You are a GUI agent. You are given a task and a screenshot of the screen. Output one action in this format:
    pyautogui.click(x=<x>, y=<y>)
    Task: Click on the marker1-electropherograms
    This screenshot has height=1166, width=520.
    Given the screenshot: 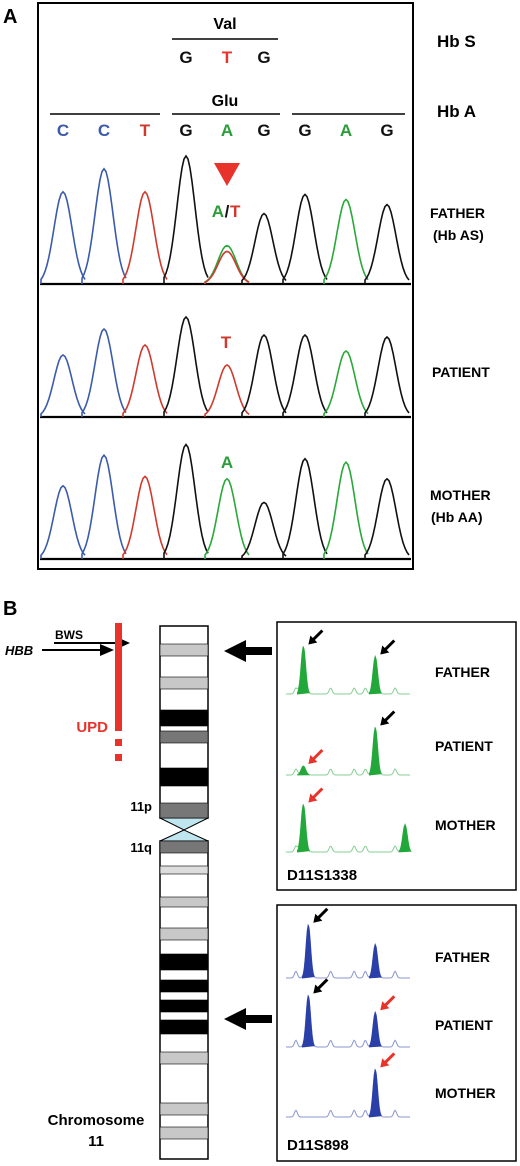 What is the action you would take?
    pyautogui.click(x=349, y=741)
    